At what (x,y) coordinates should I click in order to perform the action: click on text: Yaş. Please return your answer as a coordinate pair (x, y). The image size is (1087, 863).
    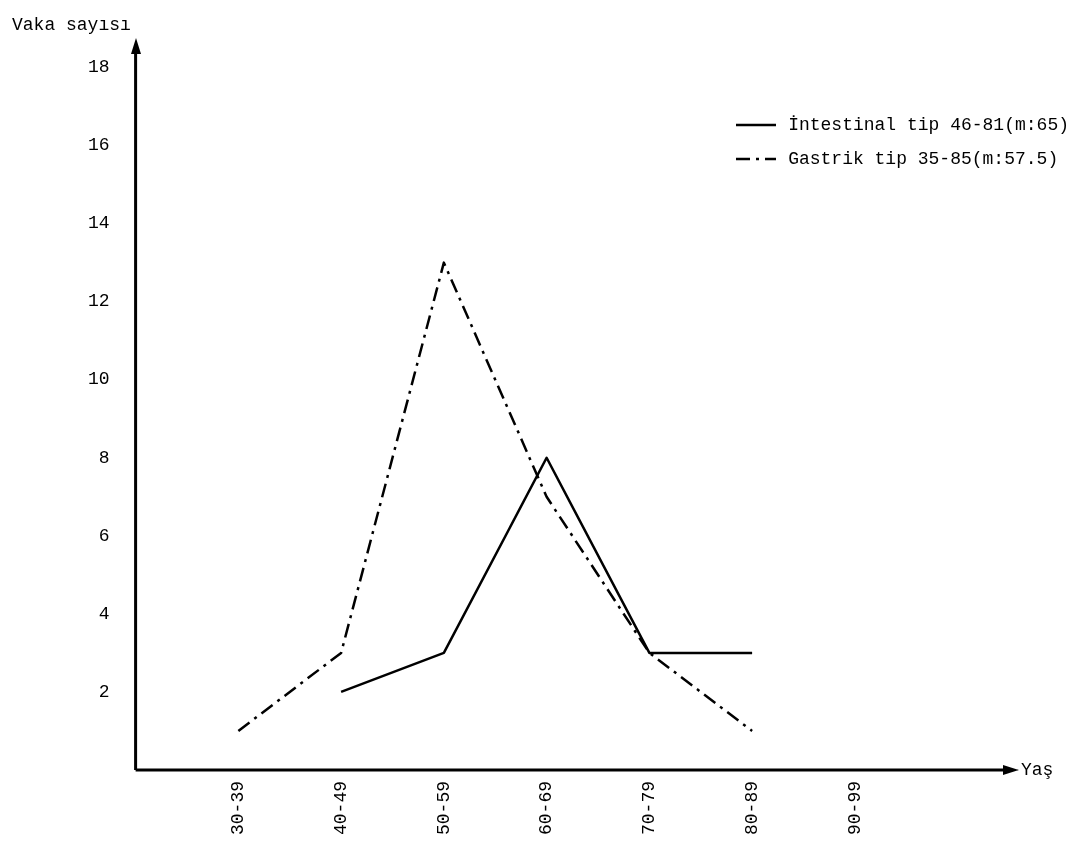
    Looking at the image, I should click on (1037, 769).